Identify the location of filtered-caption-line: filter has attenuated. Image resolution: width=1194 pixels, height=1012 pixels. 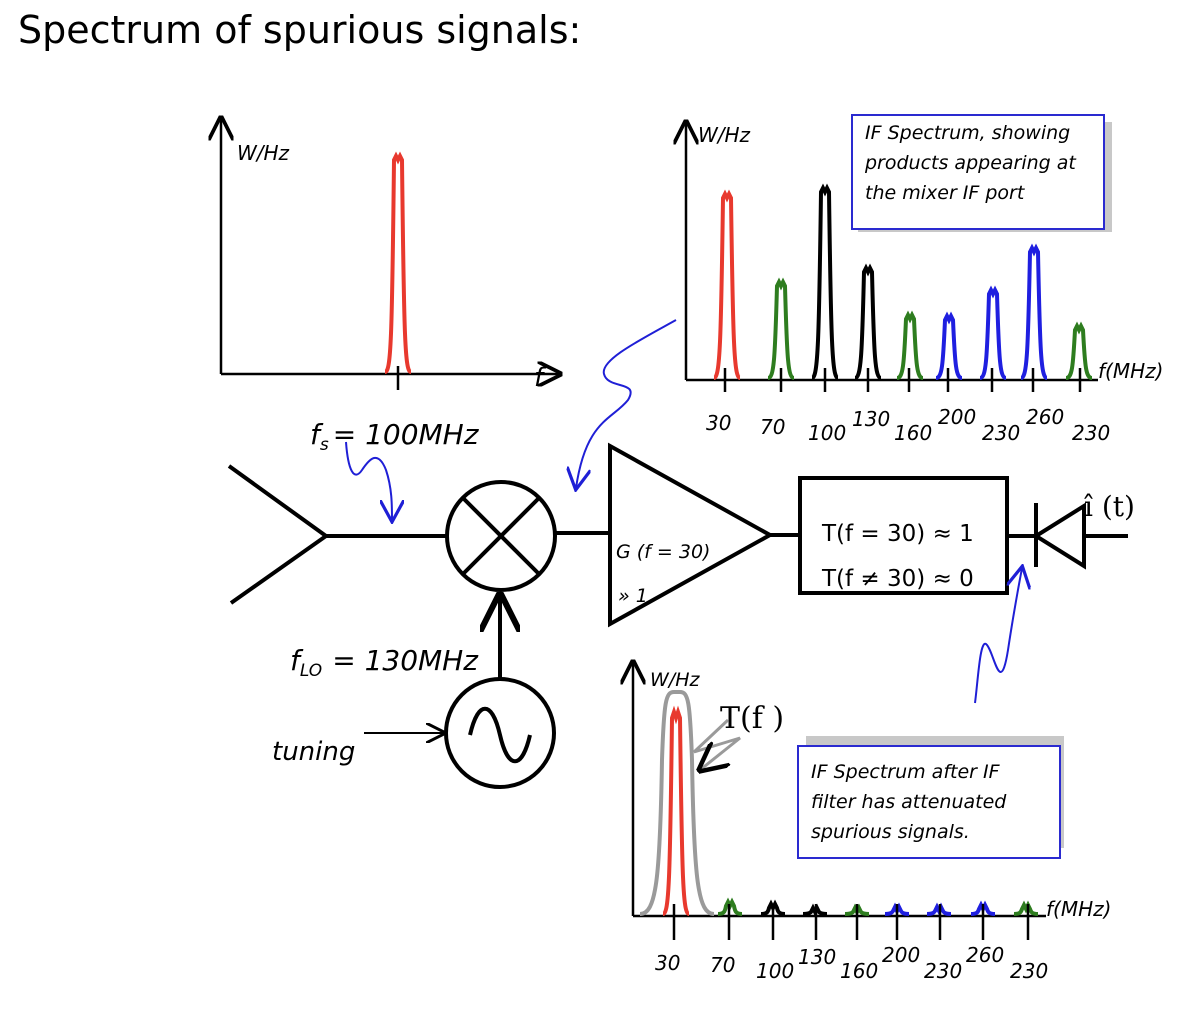
(909, 802).